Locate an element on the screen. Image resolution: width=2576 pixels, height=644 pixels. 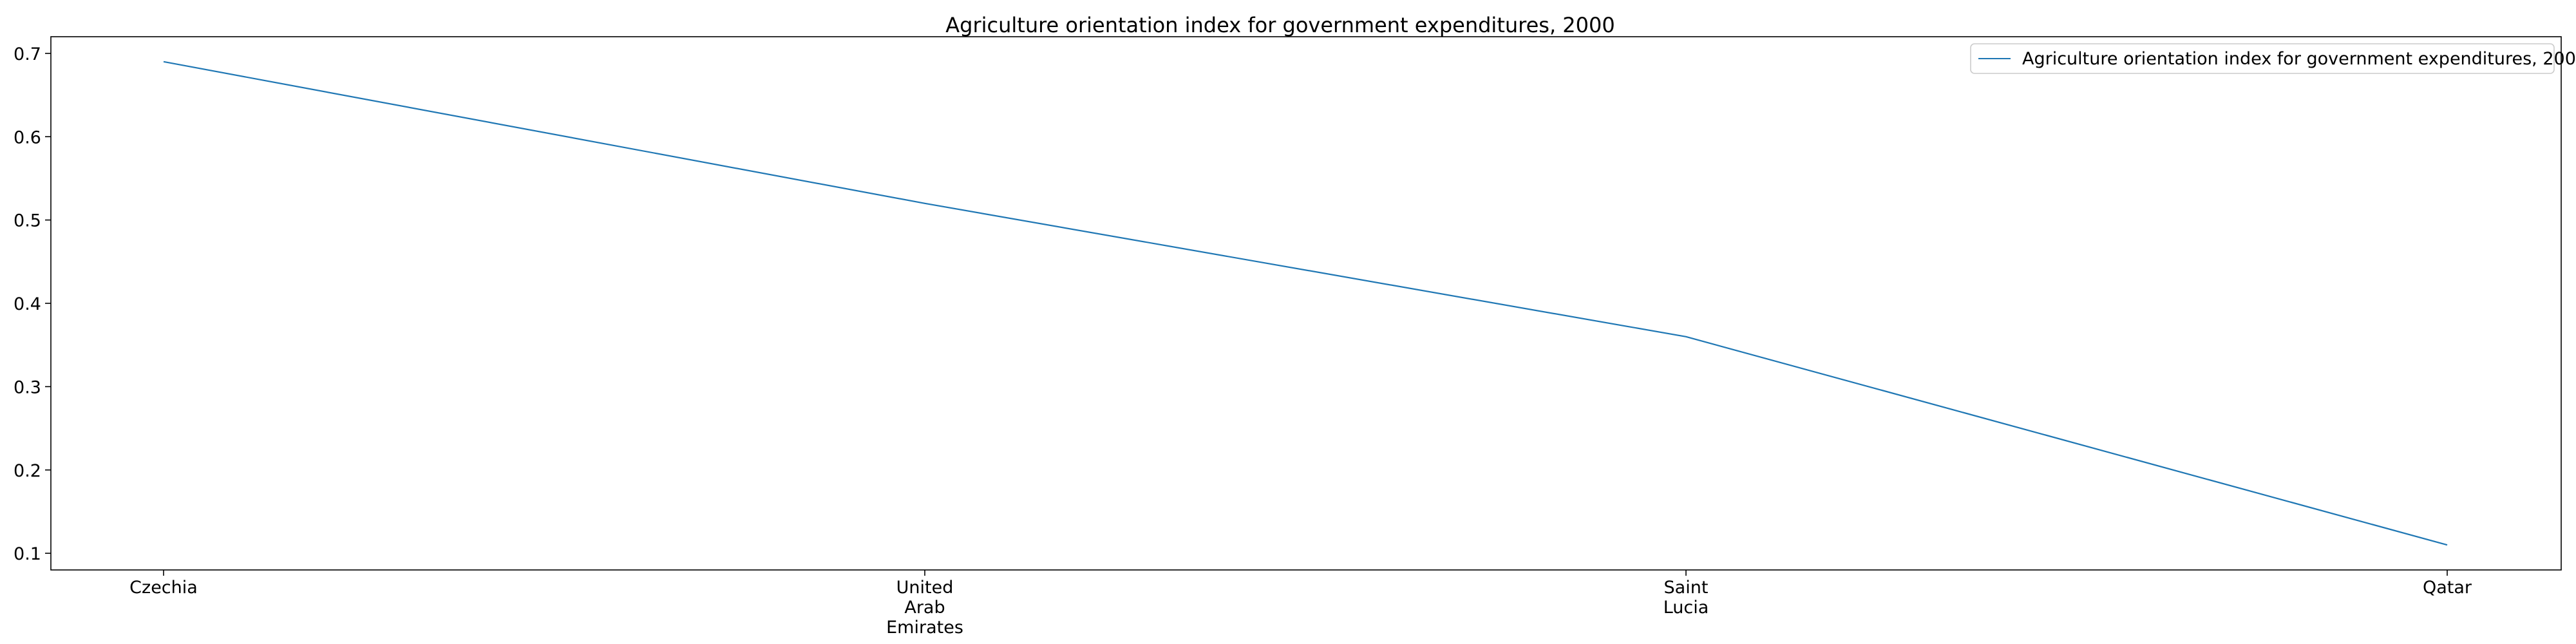
x-tick-label-line: Czechia is located at coordinates (163, 588).